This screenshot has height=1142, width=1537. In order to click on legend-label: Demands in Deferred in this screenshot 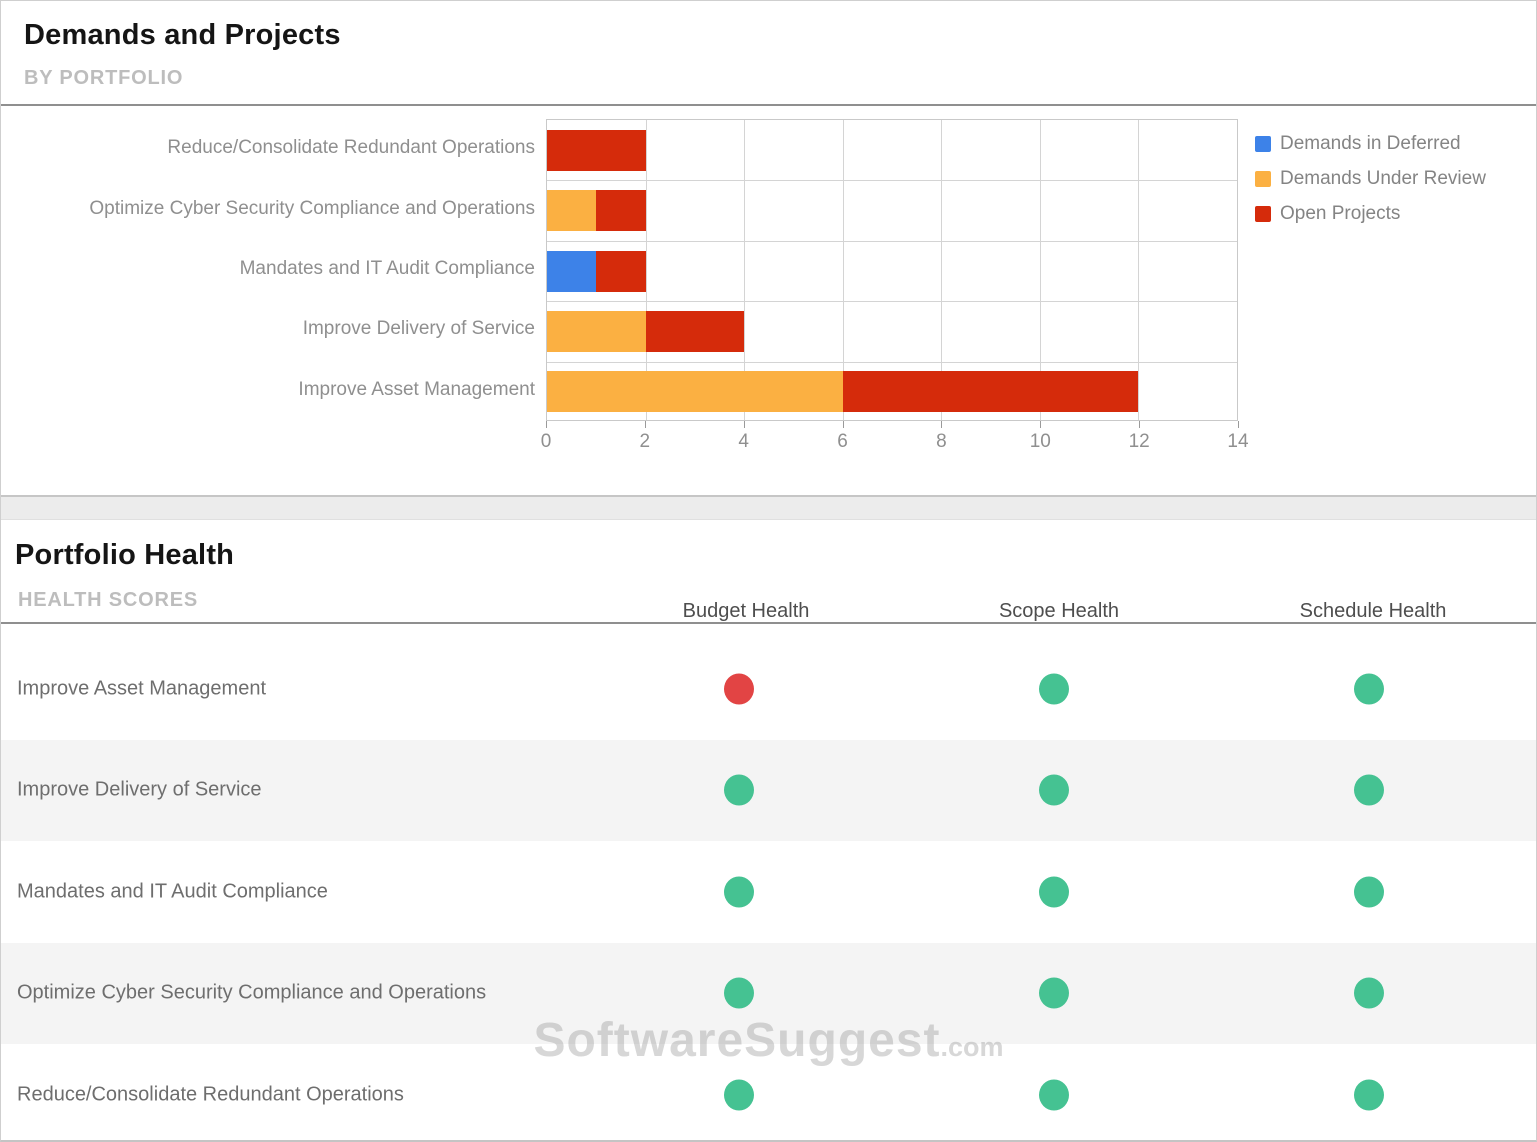, I will do `click(1370, 143)`.